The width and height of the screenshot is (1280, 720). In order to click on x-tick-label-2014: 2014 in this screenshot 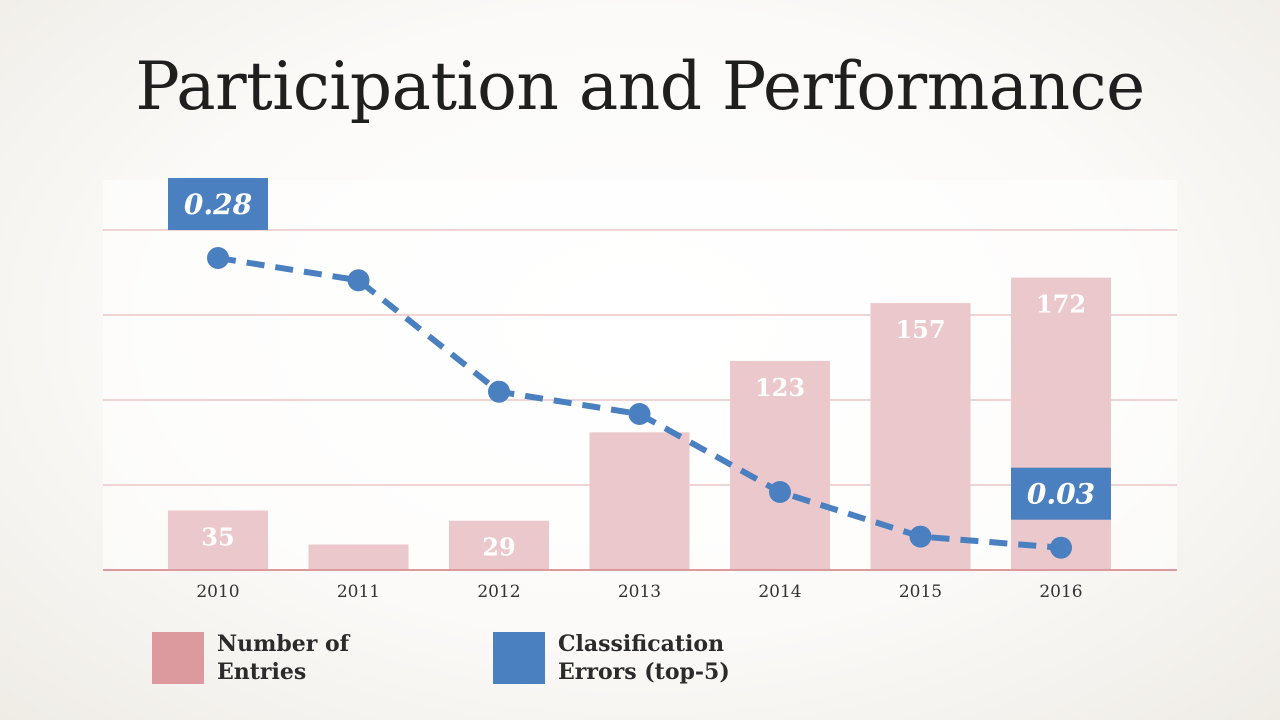, I will do `click(779, 592)`.